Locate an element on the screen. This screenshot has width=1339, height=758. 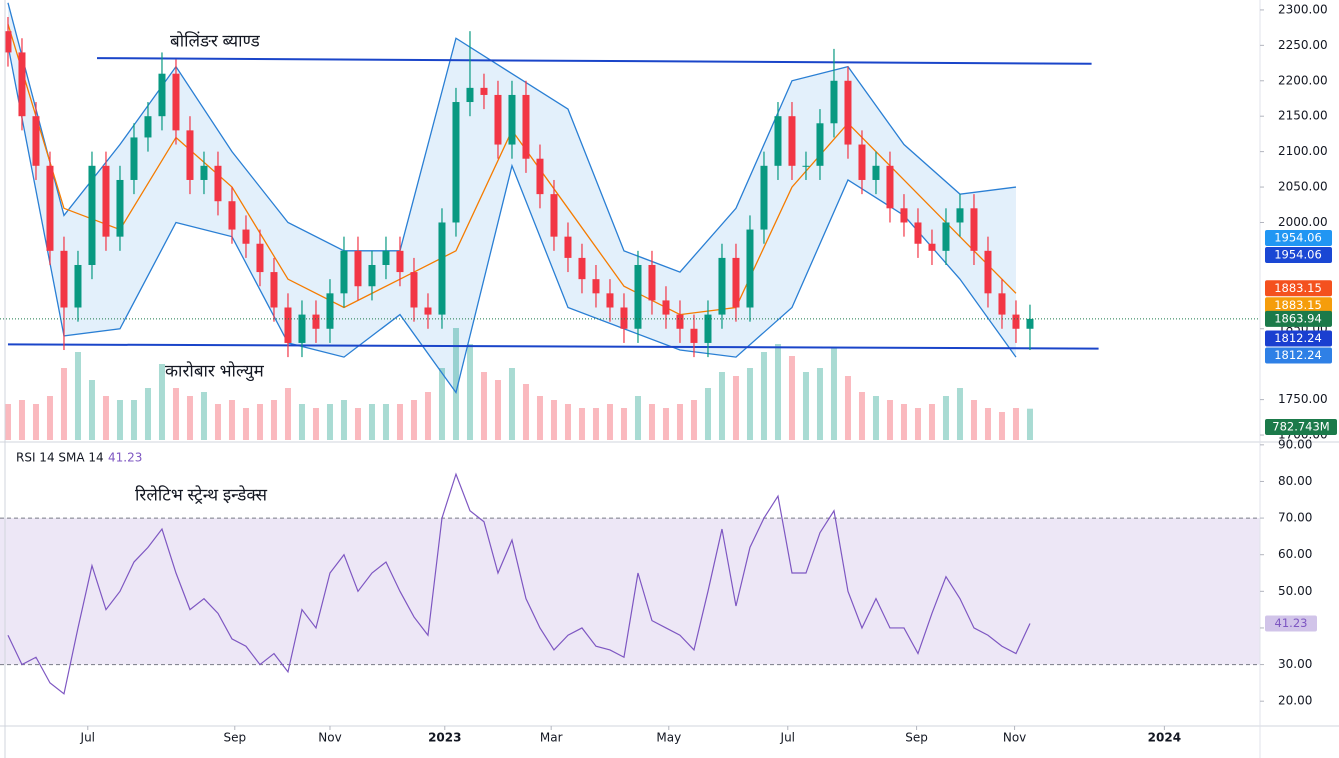
y-tick-label: 60.00 is located at coordinates (1295, 554).